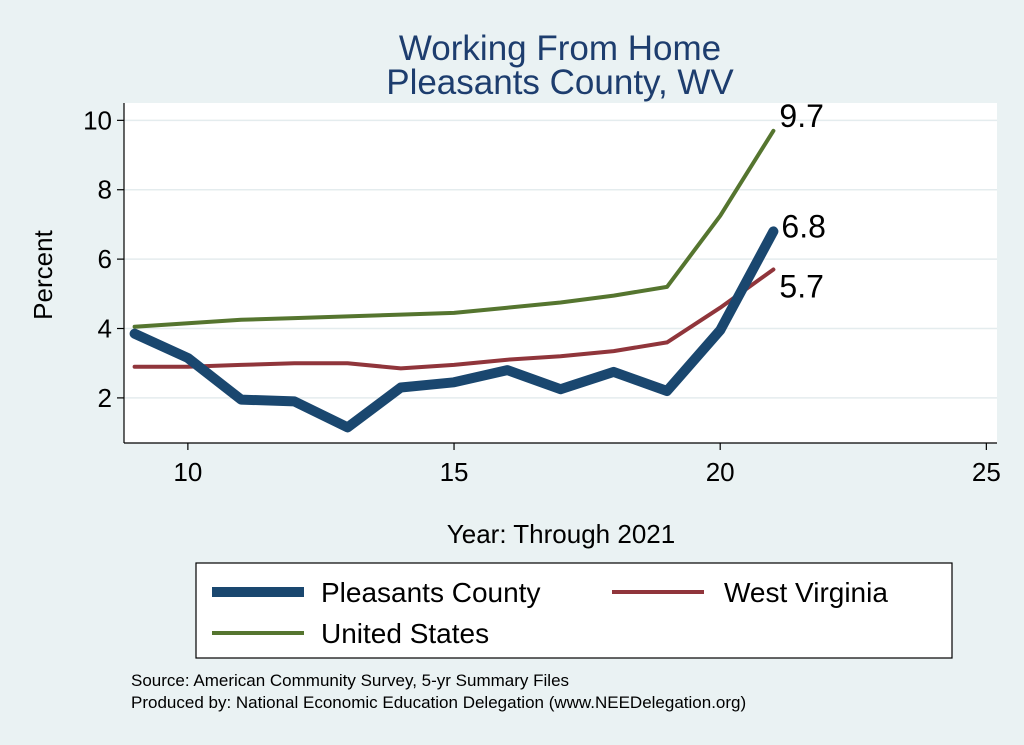 This screenshot has height=745, width=1024. Describe the element at coordinates (802, 201) in the screenshot. I see `end-labels: 9.7 5.7 6.8` at that location.